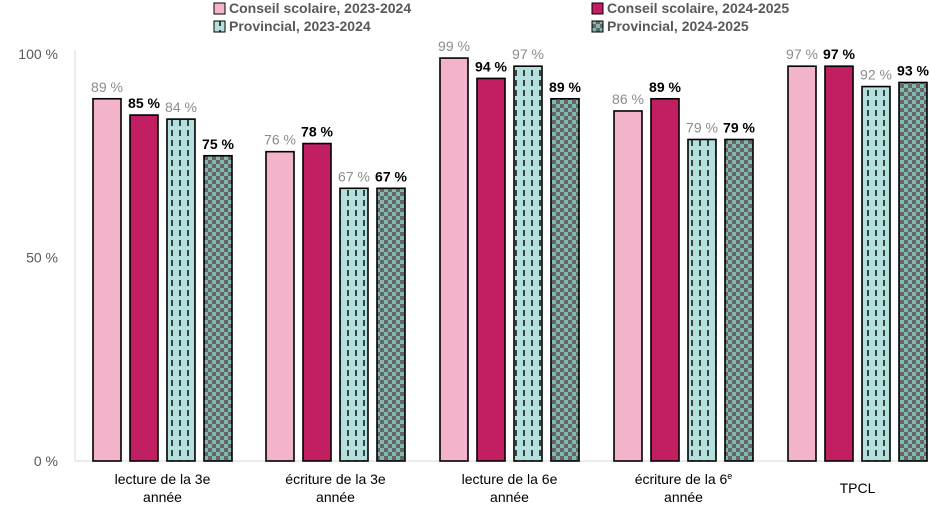 The width and height of the screenshot is (930, 512). What do you see at coordinates (729, 476) in the screenshot?
I see `x-tick-label-superscript: e` at bounding box center [729, 476].